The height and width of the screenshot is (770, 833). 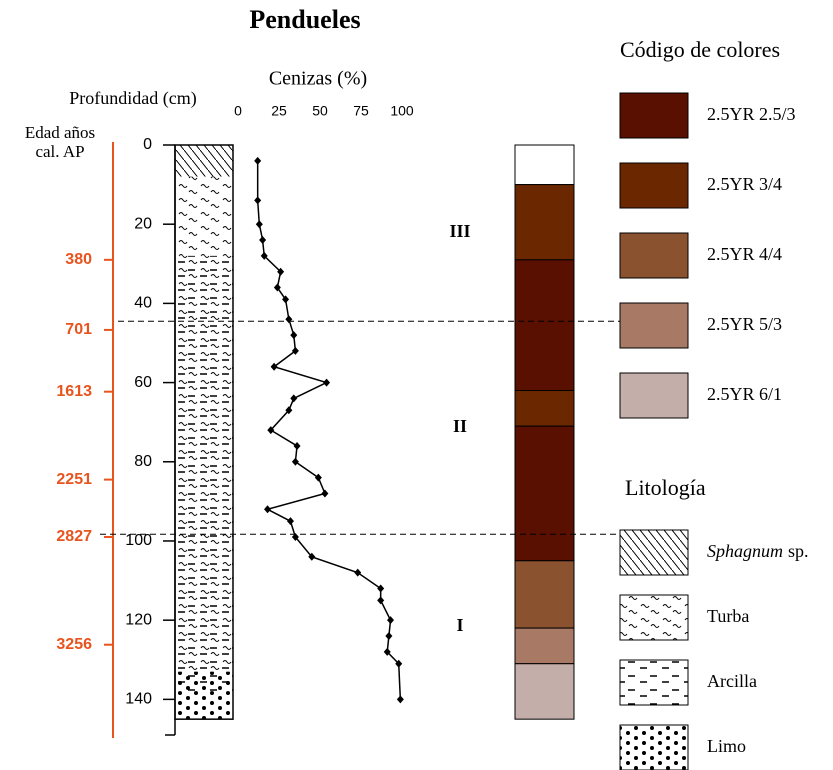 What do you see at coordinates (744, 324) in the screenshot?
I see `legend-label: 2.5YR 5/3` at bounding box center [744, 324].